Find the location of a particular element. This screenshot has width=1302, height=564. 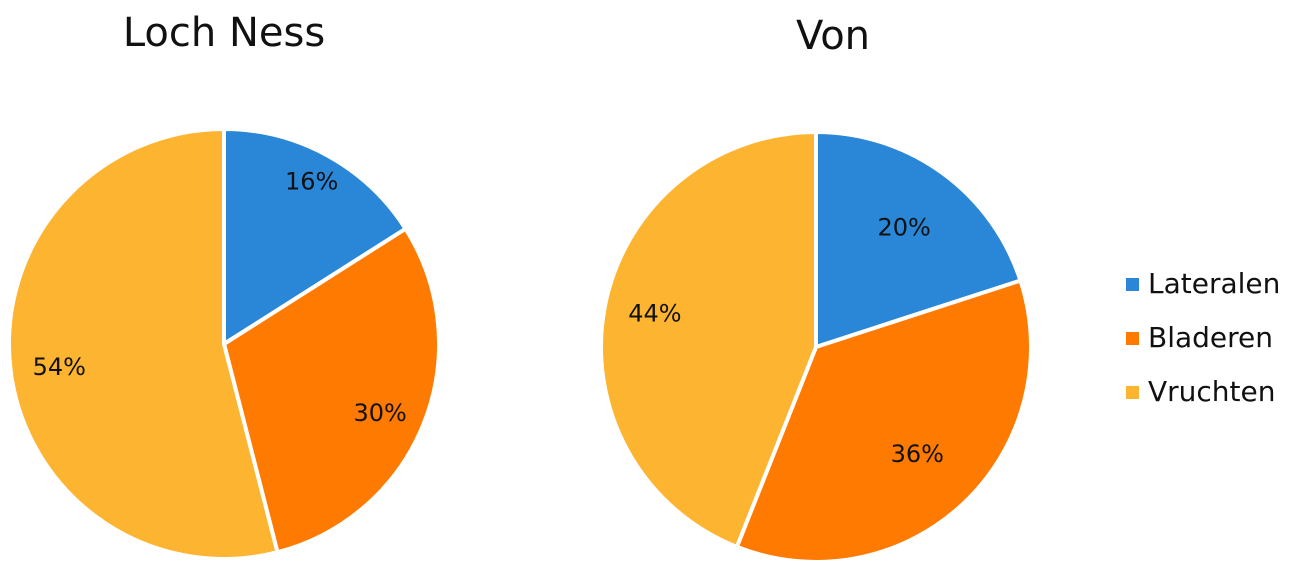

legend: Lateralen Bladeren Vruchten is located at coordinates (1203, 337).